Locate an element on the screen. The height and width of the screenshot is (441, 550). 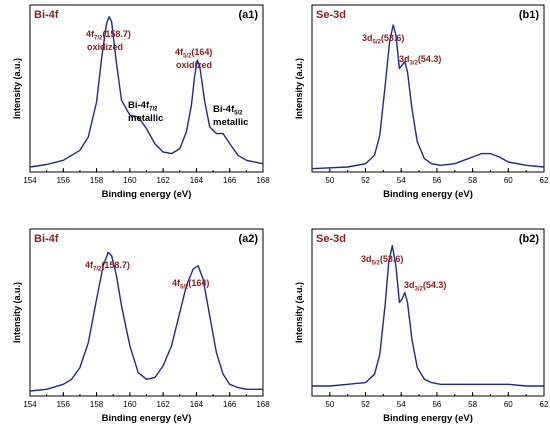
peak-annotation: Bi-4f7/2 is located at coordinates (143, 106).